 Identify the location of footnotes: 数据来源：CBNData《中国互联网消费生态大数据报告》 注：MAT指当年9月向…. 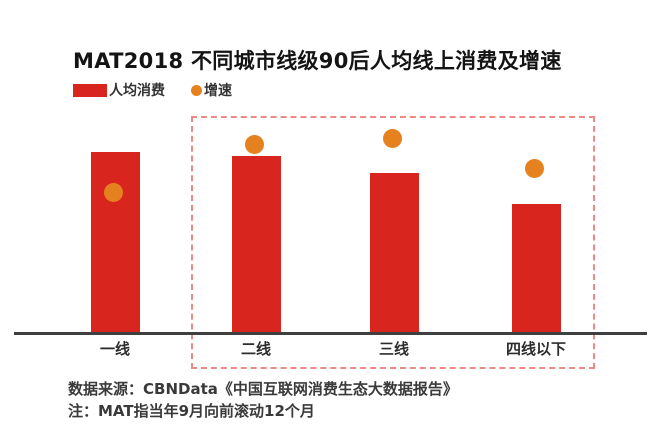
(263, 400).